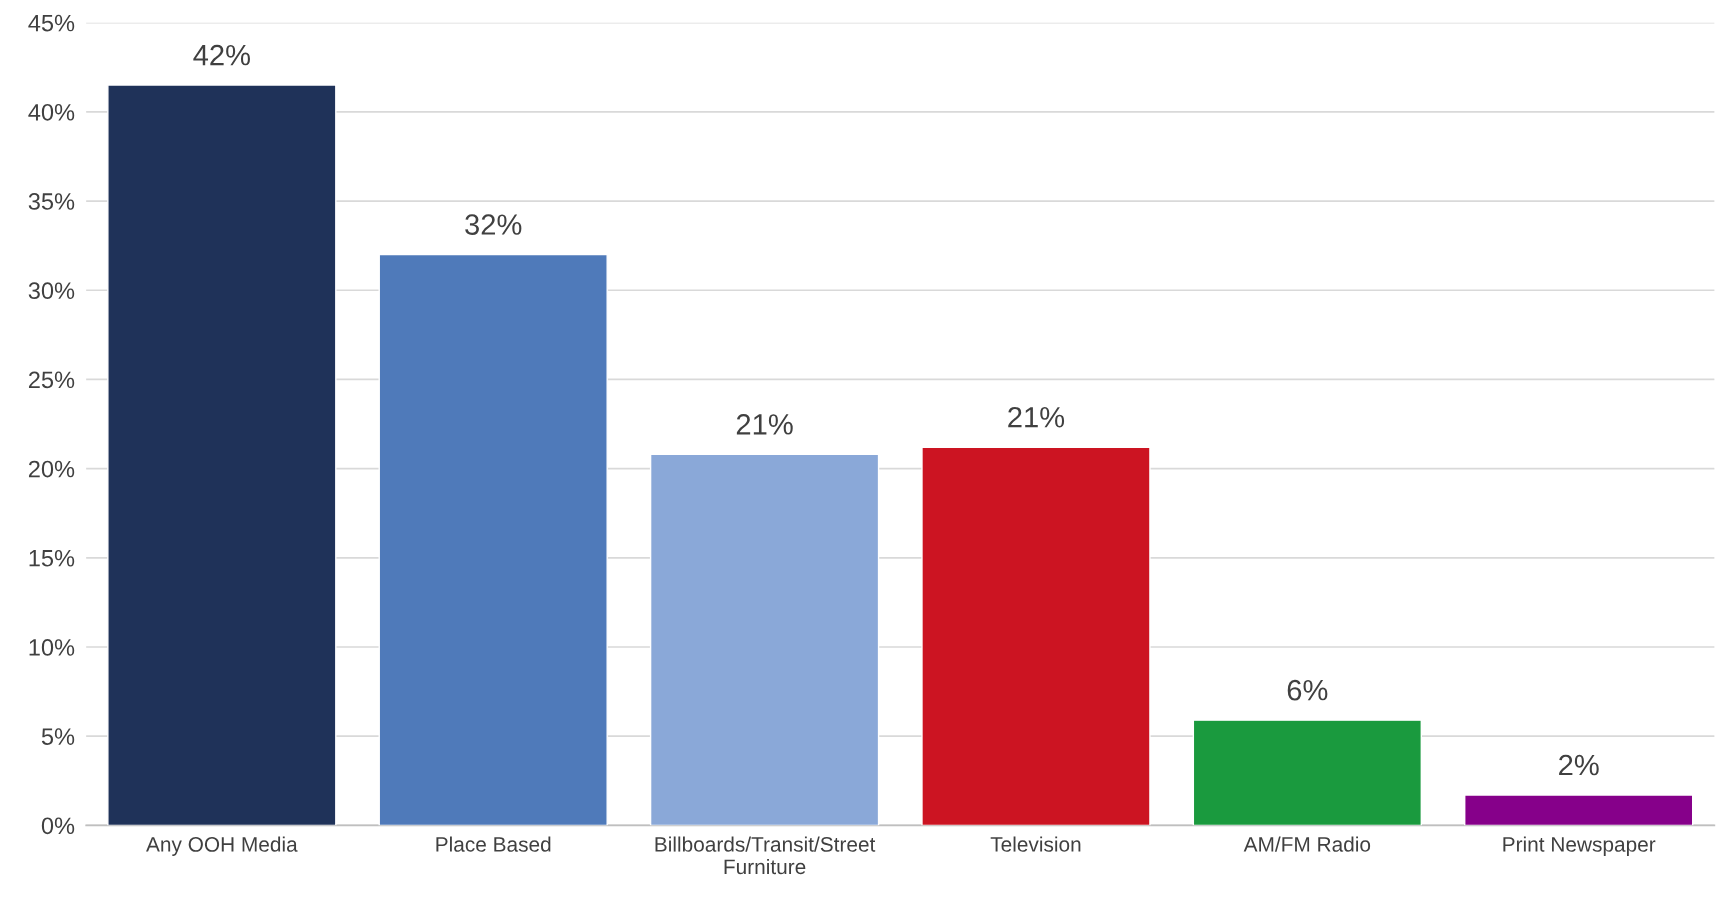  I want to click on x-tick-label: Place Based, so click(493, 844).